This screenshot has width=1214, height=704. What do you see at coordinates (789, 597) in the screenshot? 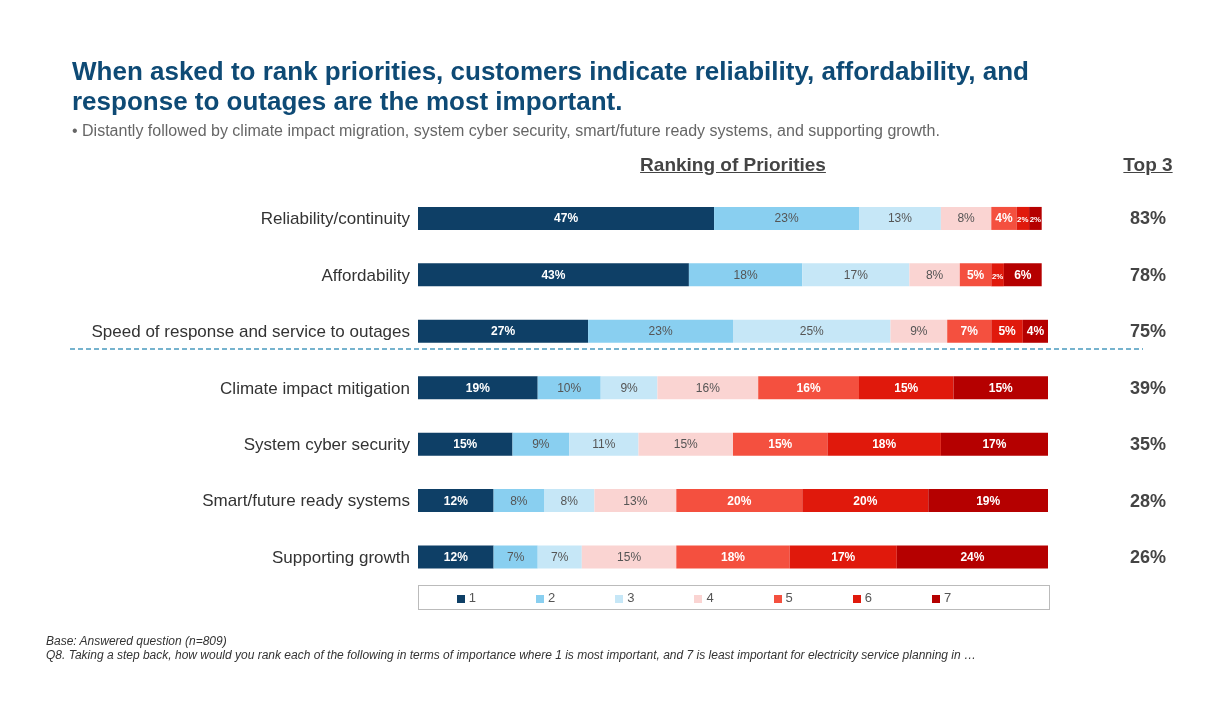
I see `legend-label: 5` at bounding box center [789, 597].